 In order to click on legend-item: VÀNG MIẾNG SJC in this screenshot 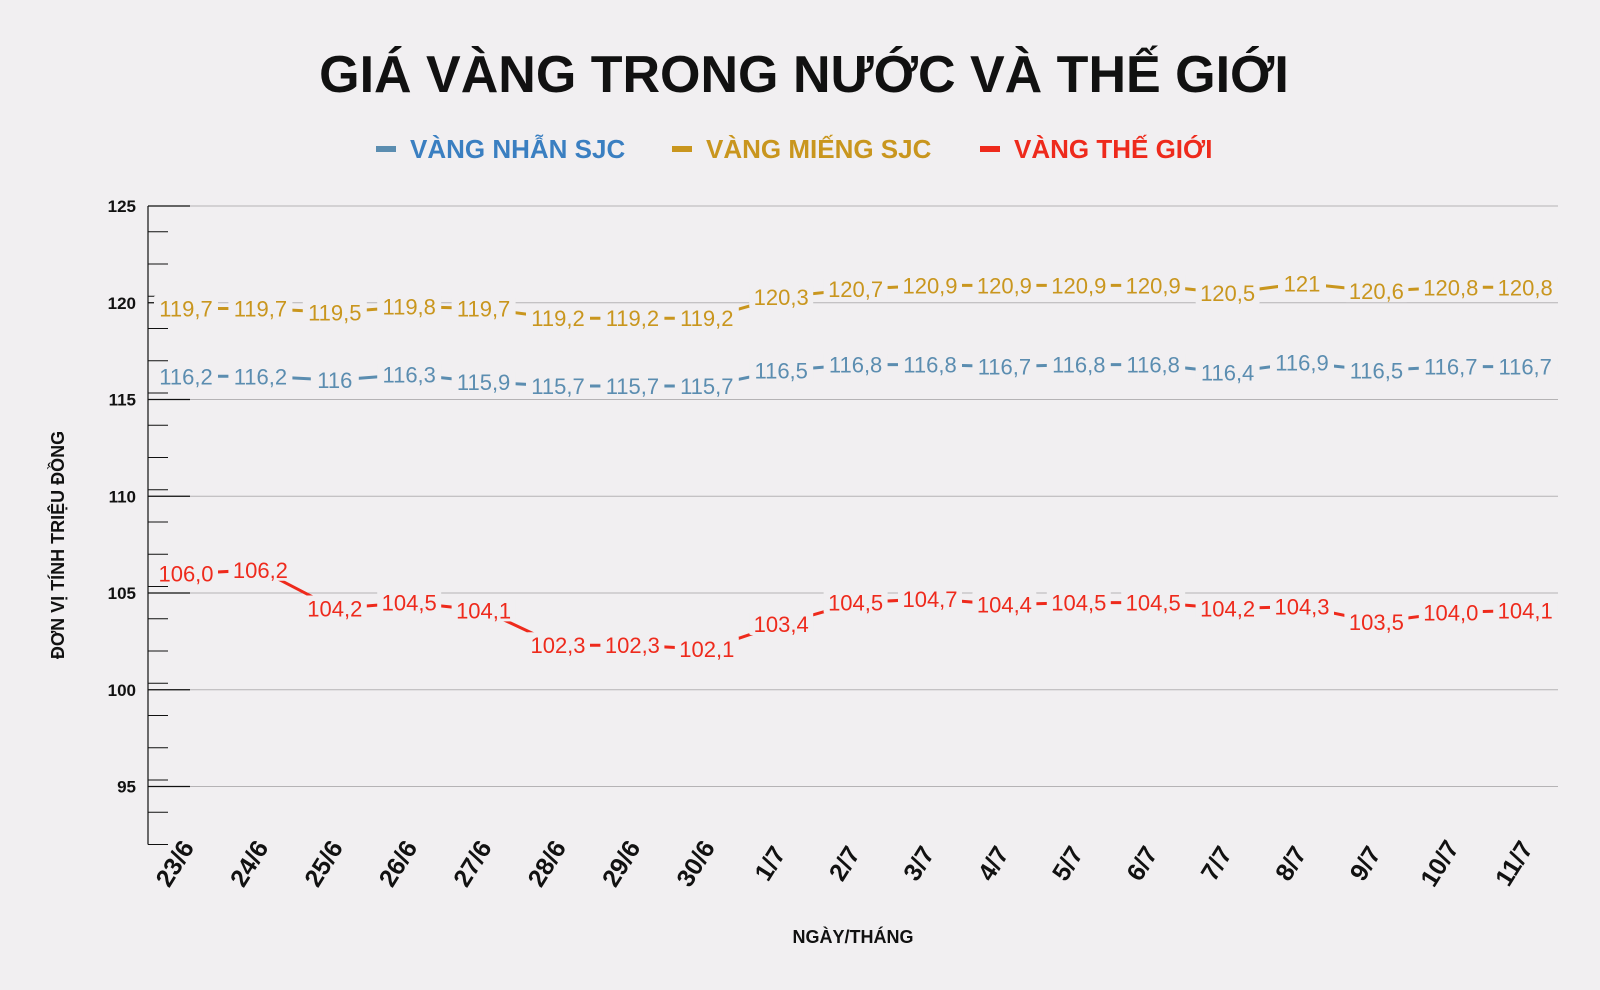, I will do `click(802, 149)`.